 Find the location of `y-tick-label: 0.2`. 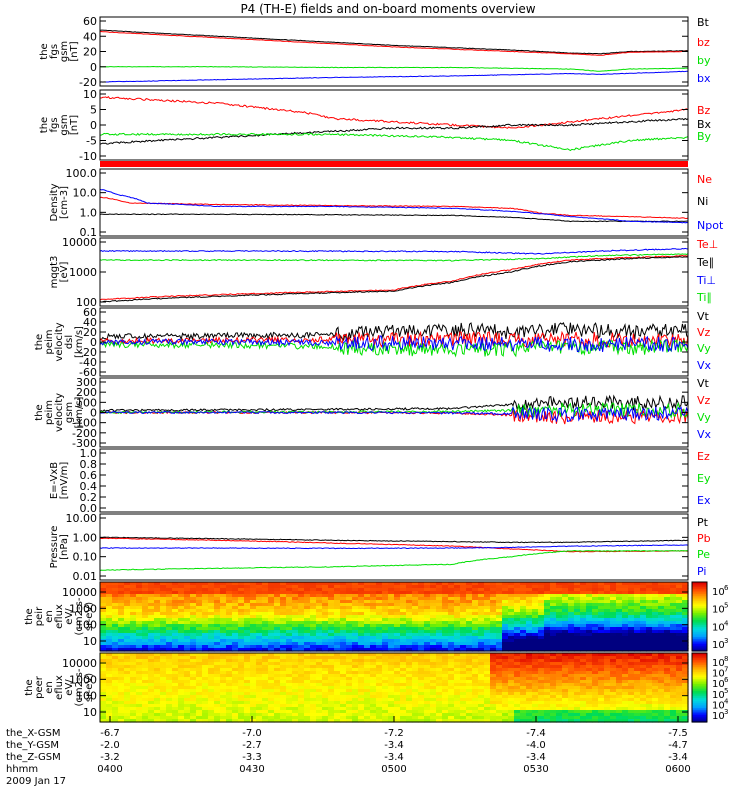

y-tick-label: 0.2 is located at coordinates (89, 497).